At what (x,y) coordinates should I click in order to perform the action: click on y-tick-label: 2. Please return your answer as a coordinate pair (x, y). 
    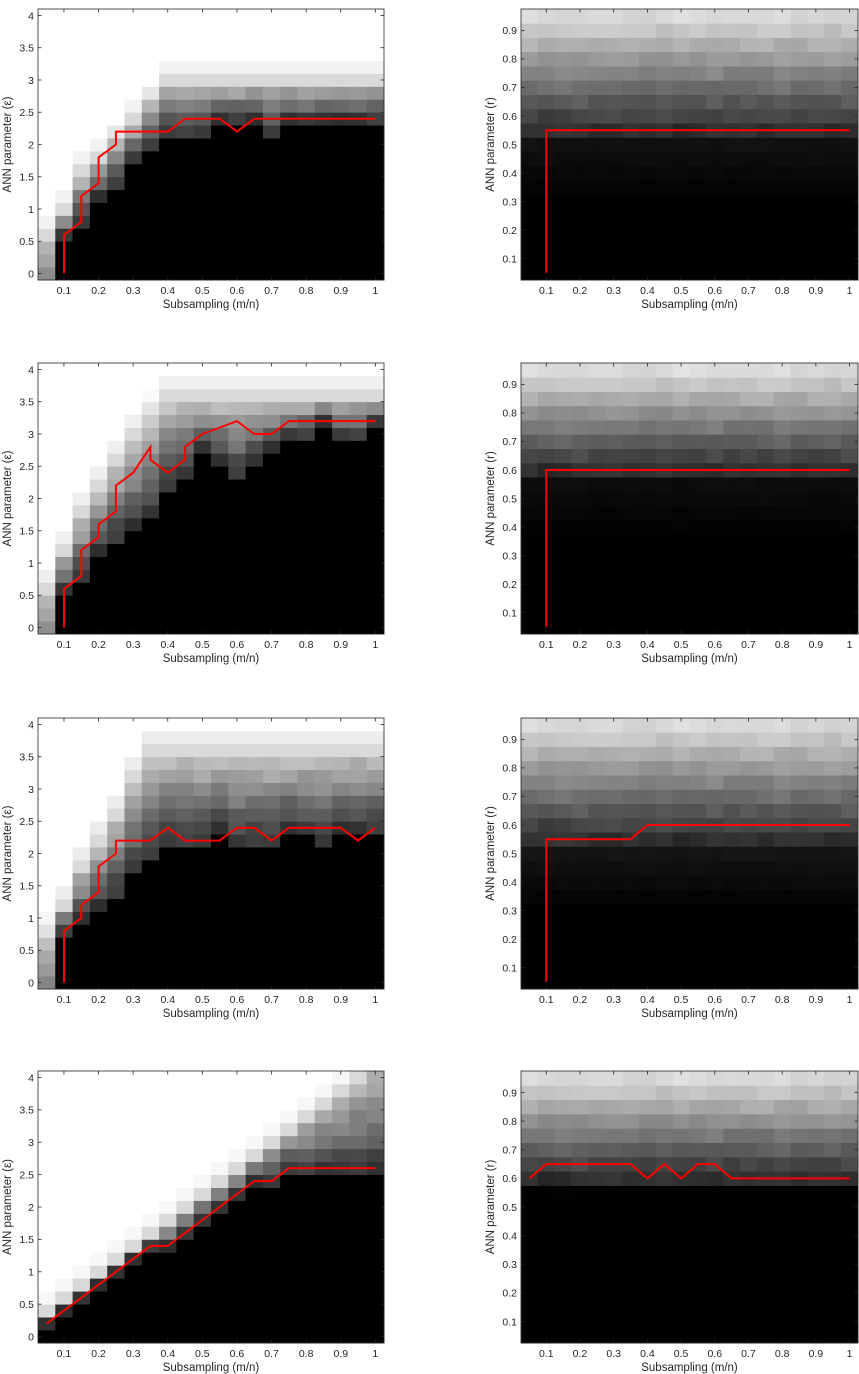
    Looking at the image, I should click on (31, 854).